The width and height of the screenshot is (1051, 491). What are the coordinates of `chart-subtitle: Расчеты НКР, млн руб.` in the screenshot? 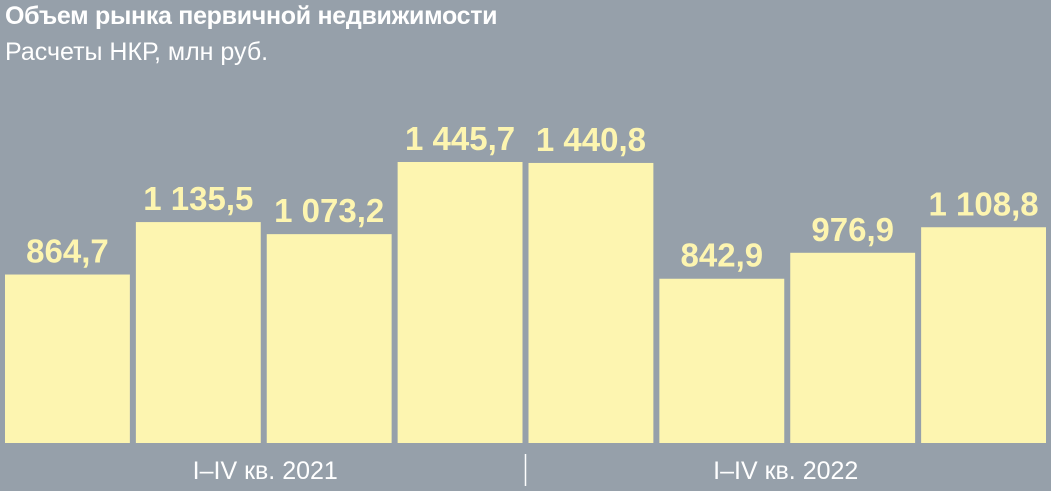 It's located at (137, 52).